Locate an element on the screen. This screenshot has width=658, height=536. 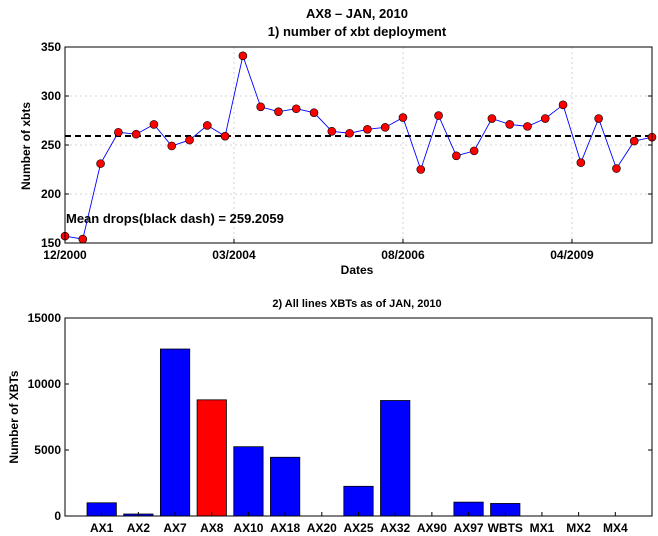
category-label: AX32 is located at coordinates (395, 528).